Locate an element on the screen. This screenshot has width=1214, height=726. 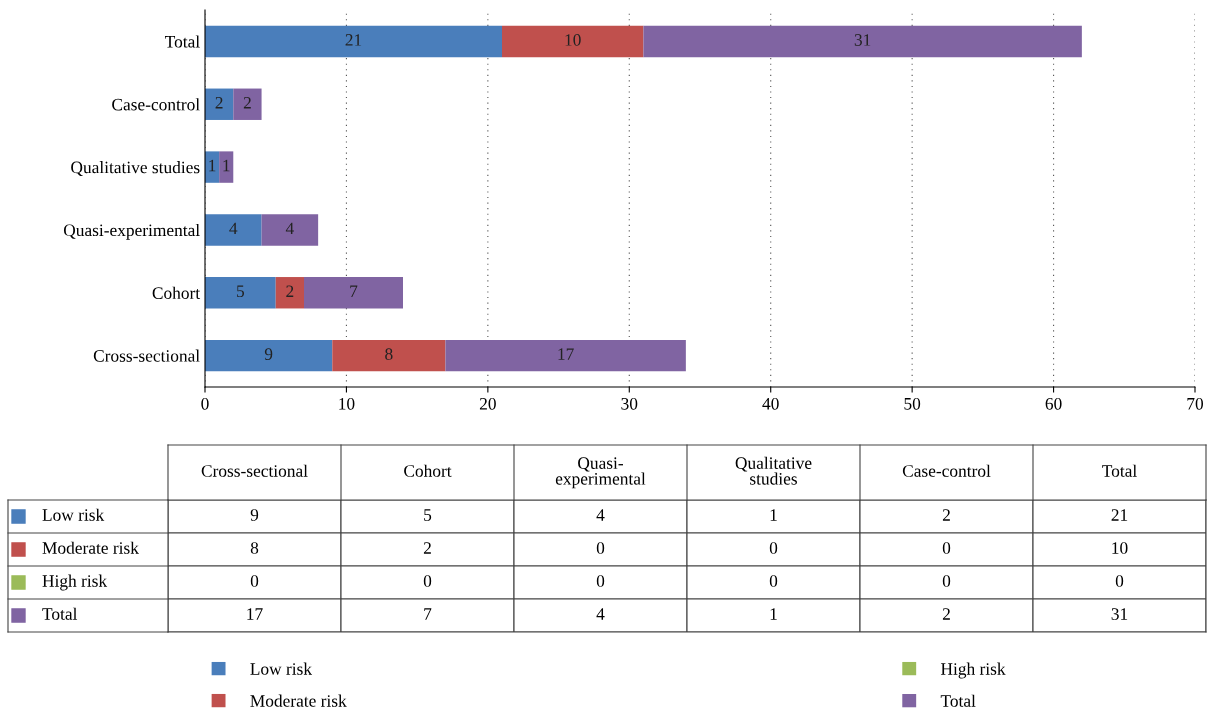
x-tick-label: Total is located at coordinates (1119, 470).